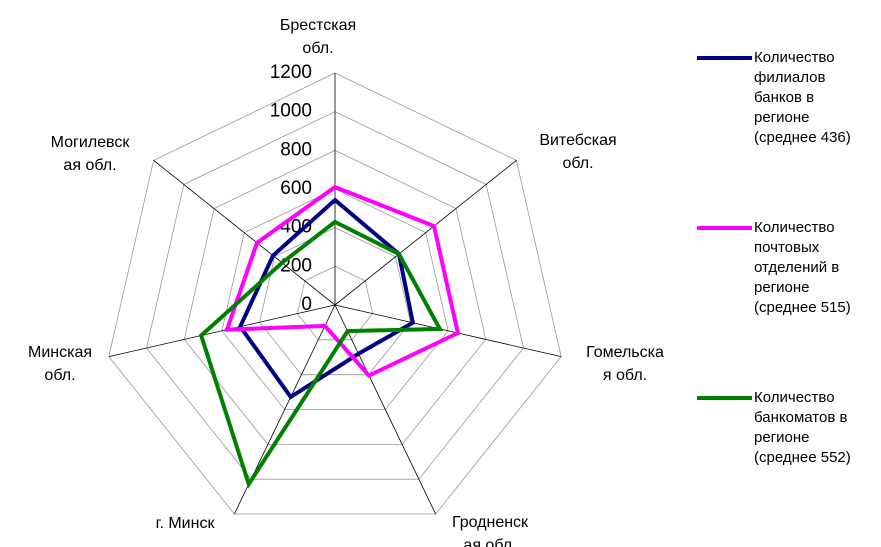  I want to click on tick-label: 600, so click(296, 188).